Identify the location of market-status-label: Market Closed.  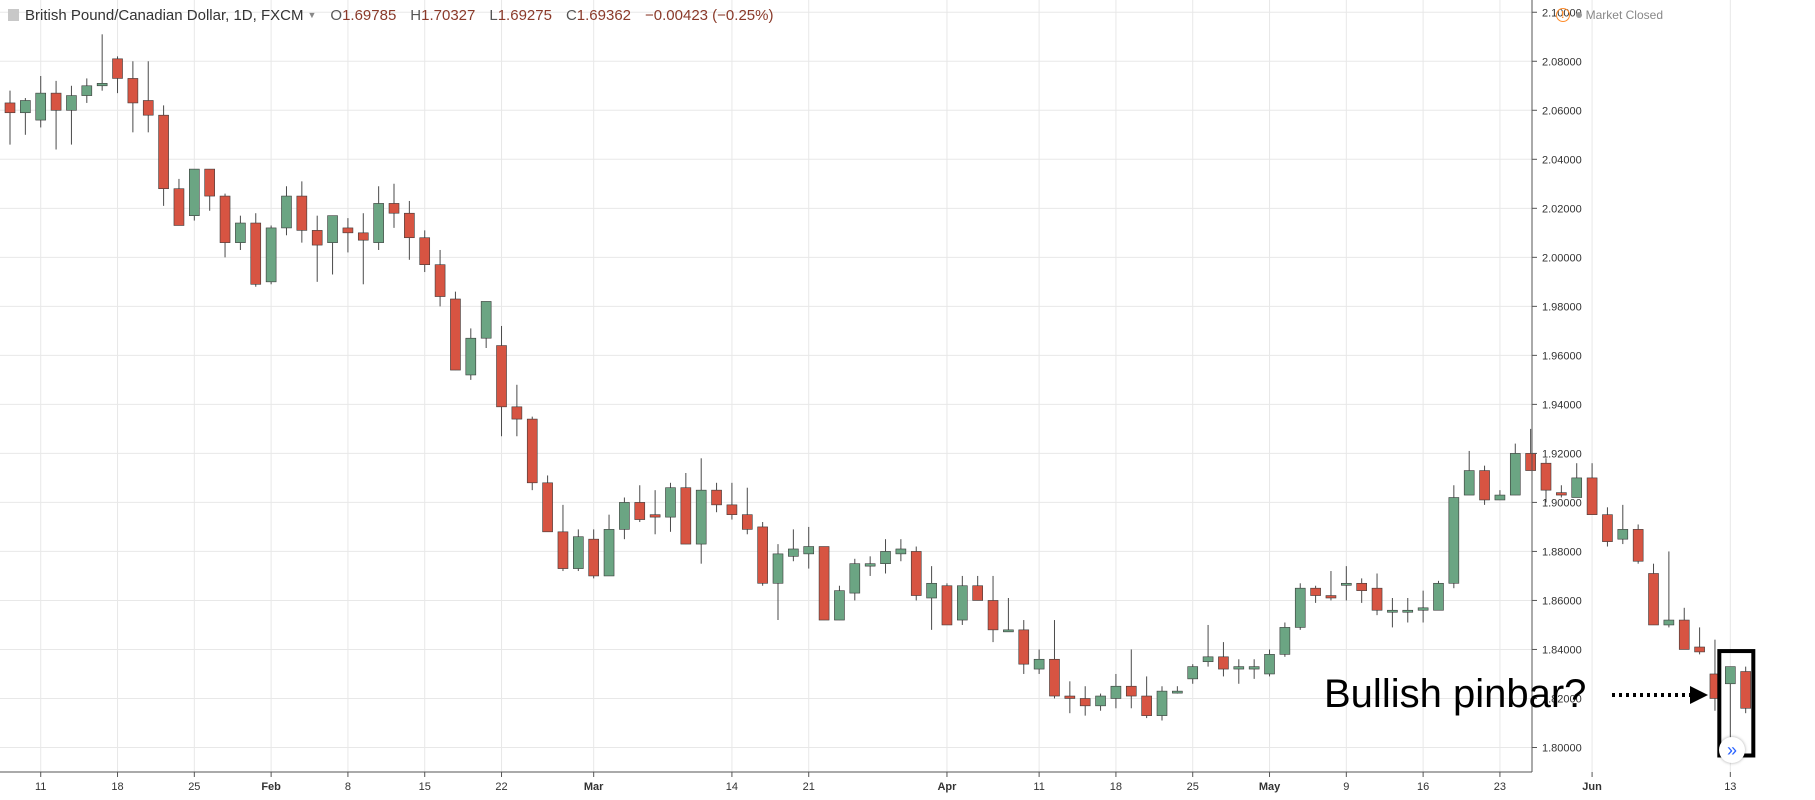
(1624, 15).